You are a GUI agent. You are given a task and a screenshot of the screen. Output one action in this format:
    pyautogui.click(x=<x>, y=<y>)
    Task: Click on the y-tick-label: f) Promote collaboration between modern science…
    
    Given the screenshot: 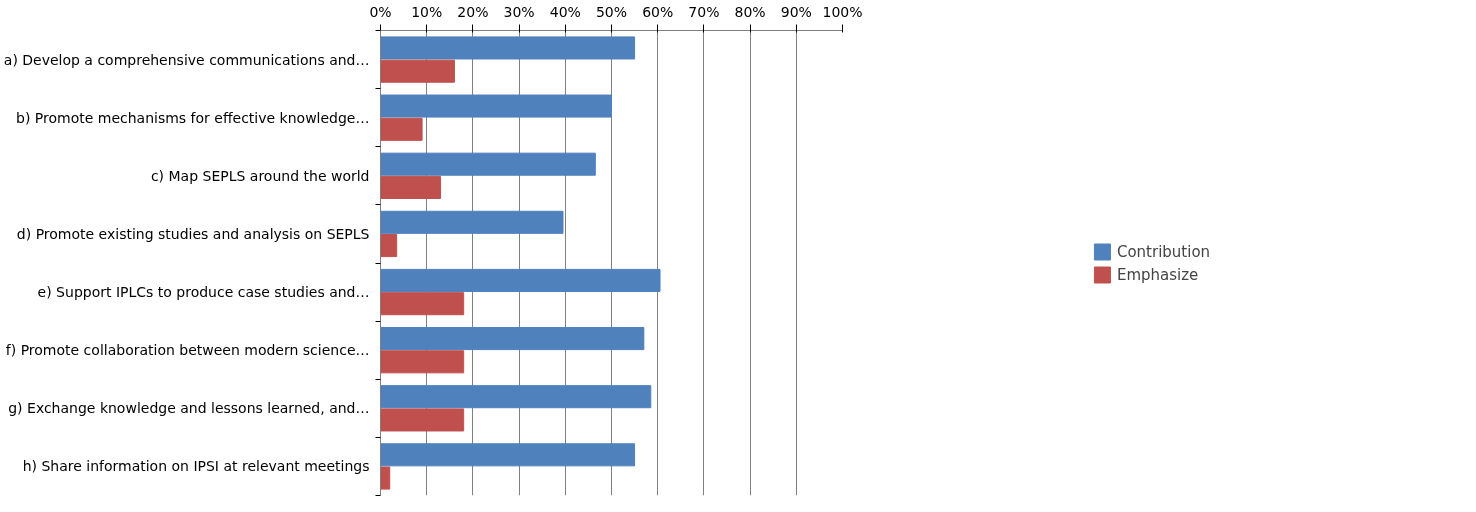 What is the action you would take?
    pyautogui.click(x=187, y=350)
    